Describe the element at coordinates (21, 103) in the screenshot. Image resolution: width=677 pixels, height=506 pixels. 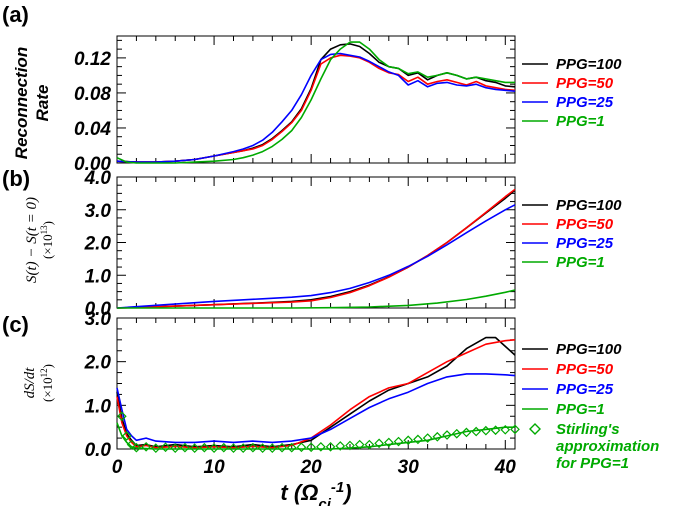
I see `panel-a-ylabel-line1: Reconnection` at that location.